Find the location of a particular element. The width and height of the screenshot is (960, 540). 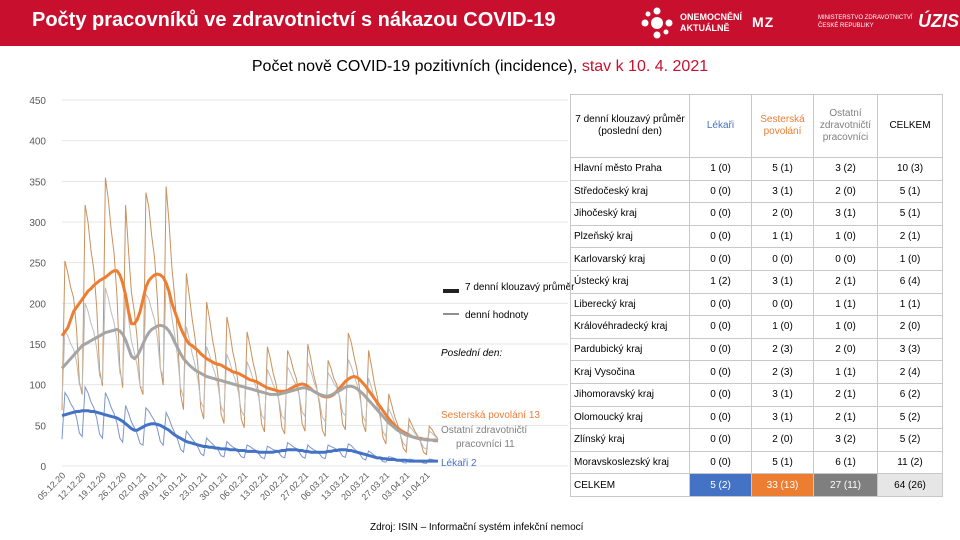

logo-line-1: ONEMOCNĚNÍ is located at coordinates (711, 17).